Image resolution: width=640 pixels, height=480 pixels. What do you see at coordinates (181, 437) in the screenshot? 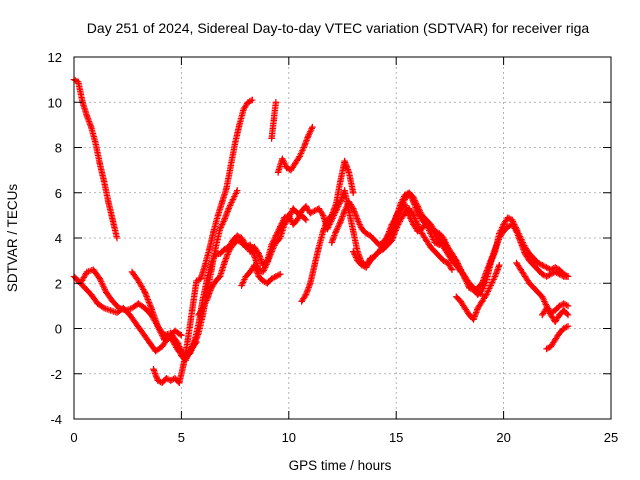
I see `x-tick-label: 5` at bounding box center [181, 437].